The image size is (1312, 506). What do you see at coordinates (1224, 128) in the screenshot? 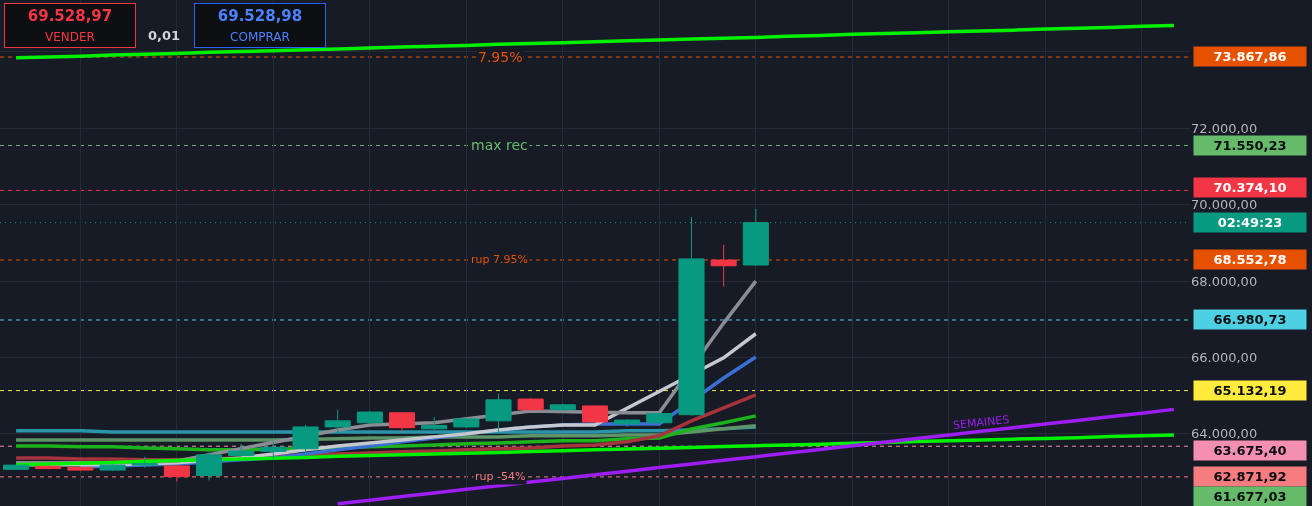
I see `y-tick-label: 72.000,00` at bounding box center [1224, 128].